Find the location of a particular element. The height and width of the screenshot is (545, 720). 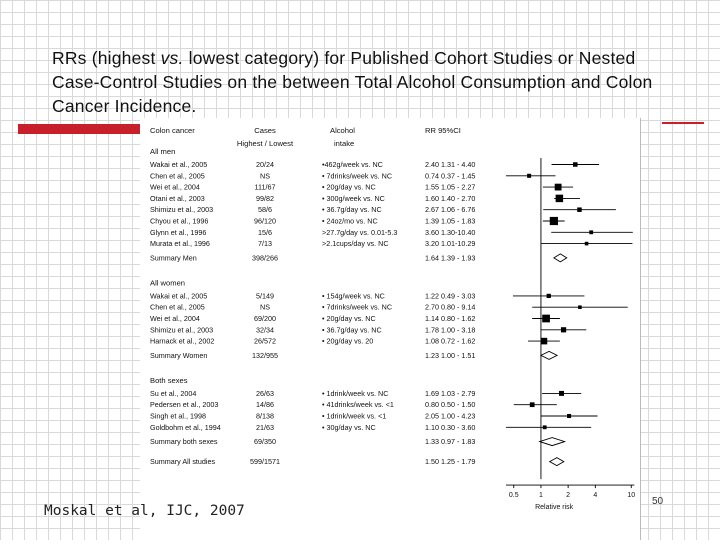

cases-value: 398/266 is located at coordinates (265, 257).